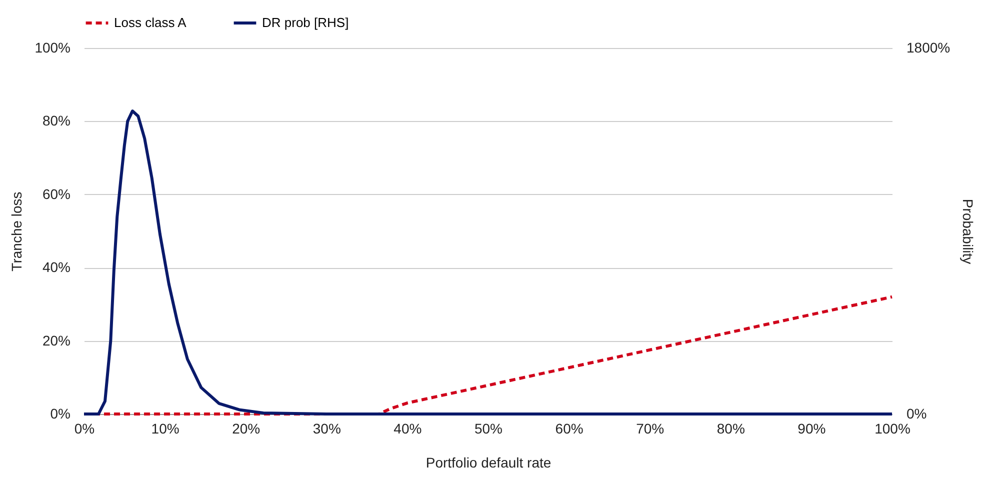 This screenshot has height=480, width=984. I want to click on x-tick-label: 70%, so click(650, 428).